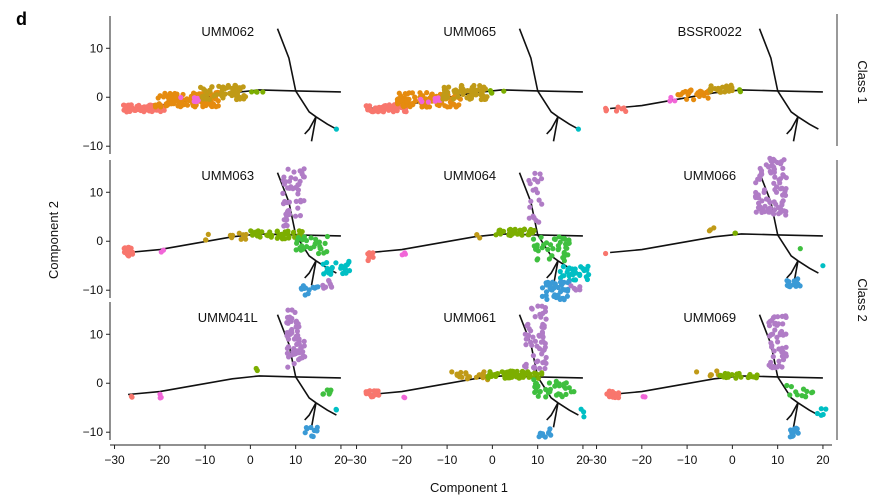 The width and height of the screenshot is (891, 499). Describe the element at coordinates (713, 83) in the screenshot. I see `panel-bssr0022: BSSR0022` at that location.